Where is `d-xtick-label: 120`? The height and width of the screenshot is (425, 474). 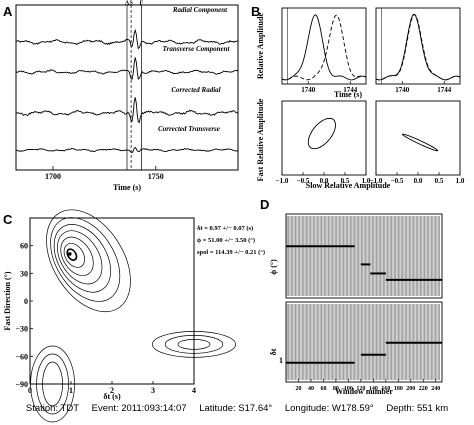 d-xtick-label: 120 is located at coordinates (360, 389).